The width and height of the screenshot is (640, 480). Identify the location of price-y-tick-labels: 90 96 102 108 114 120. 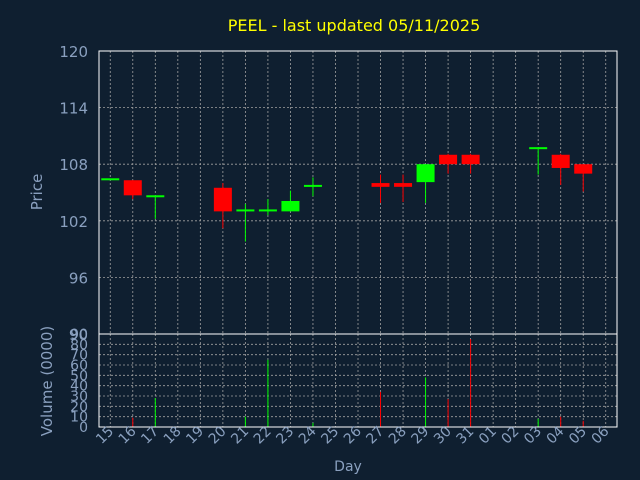
(73, 193).